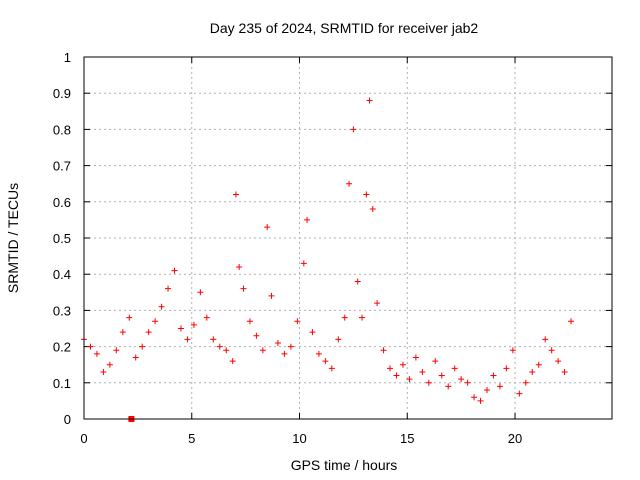 Image resolution: width=640 pixels, height=480 pixels. What do you see at coordinates (83, 438) in the screenshot?
I see `x-tick-label: 0` at bounding box center [83, 438].